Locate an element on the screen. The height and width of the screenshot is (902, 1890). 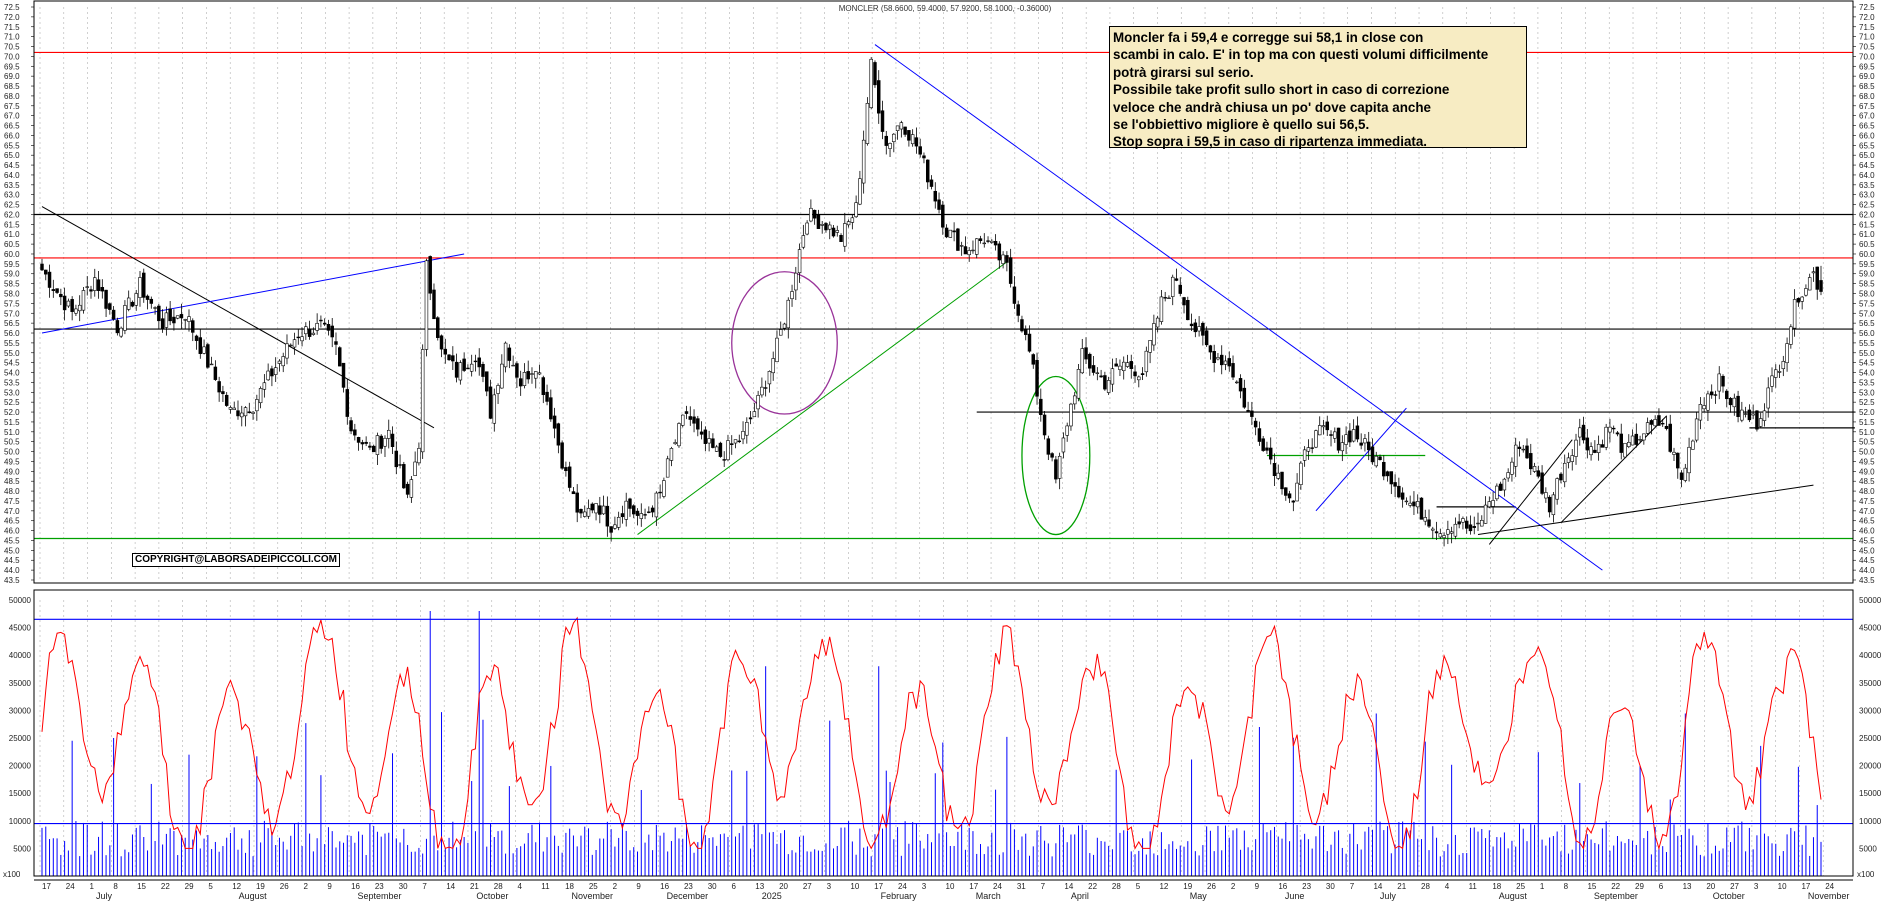
month-label: November is located at coordinates (593, 896).